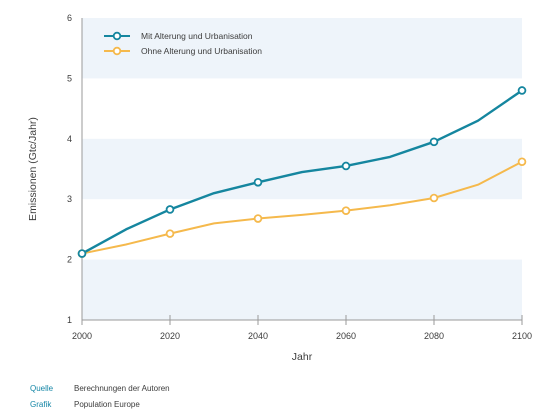 The image size is (555, 416). I want to click on x-tick-label: 2000, so click(82, 336).